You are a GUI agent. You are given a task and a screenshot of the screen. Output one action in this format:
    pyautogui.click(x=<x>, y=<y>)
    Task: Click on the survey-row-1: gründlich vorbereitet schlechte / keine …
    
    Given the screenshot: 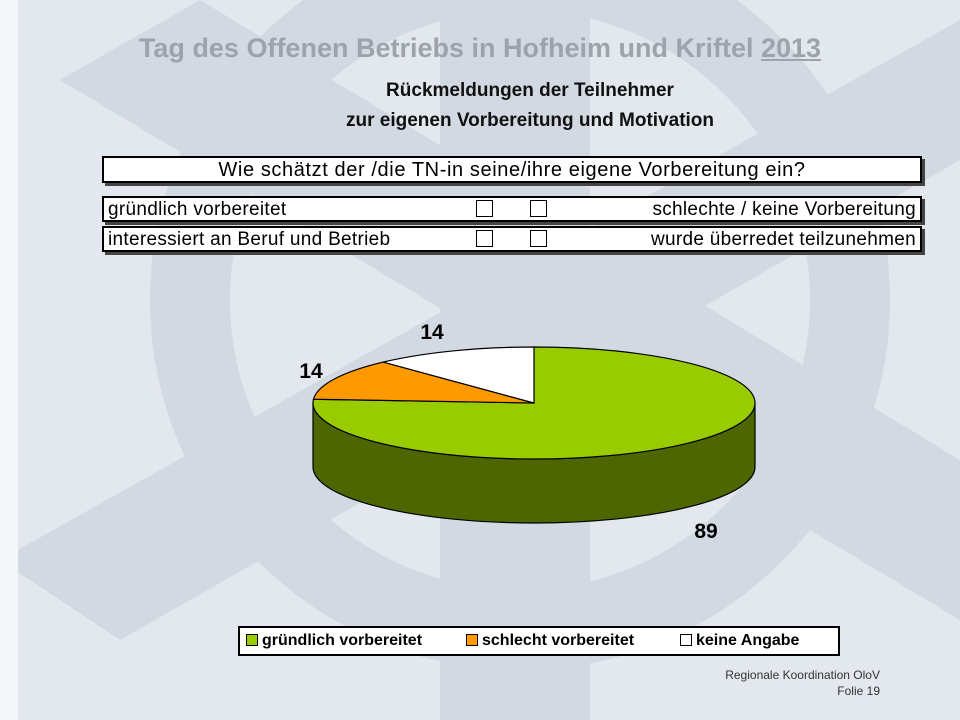 What is the action you would take?
    pyautogui.click(x=512, y=209)
    